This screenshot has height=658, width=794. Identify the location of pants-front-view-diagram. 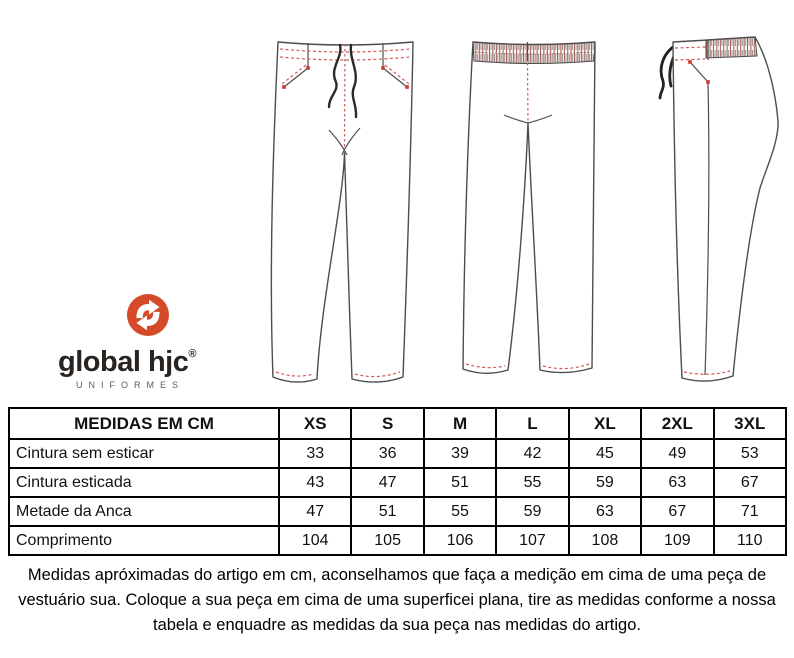
(342, 212).